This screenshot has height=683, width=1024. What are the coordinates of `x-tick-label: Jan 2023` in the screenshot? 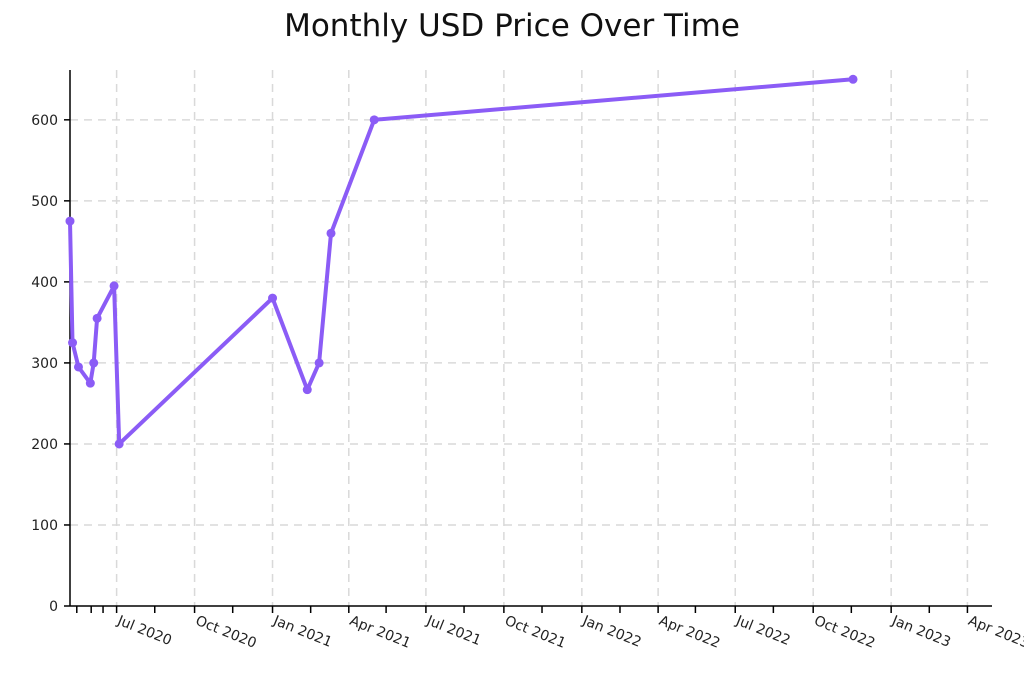 It's located at (921, 631).